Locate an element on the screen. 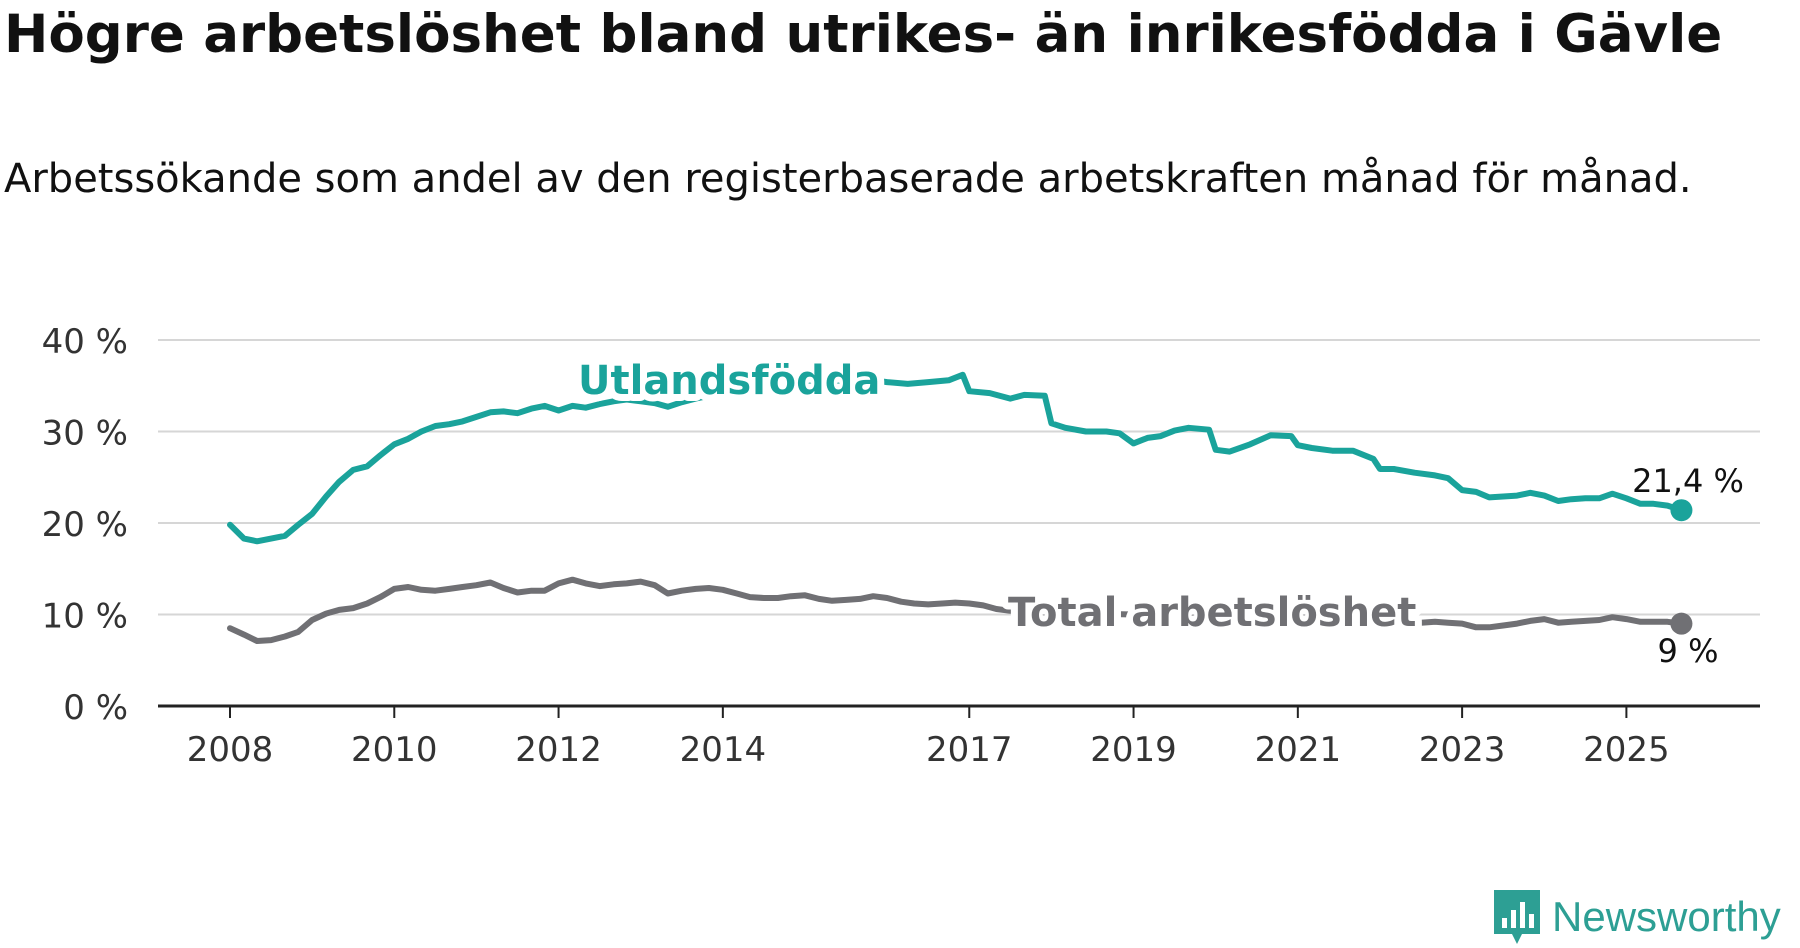  y-tick-label: 40 % is located at coordinates (85, 342).